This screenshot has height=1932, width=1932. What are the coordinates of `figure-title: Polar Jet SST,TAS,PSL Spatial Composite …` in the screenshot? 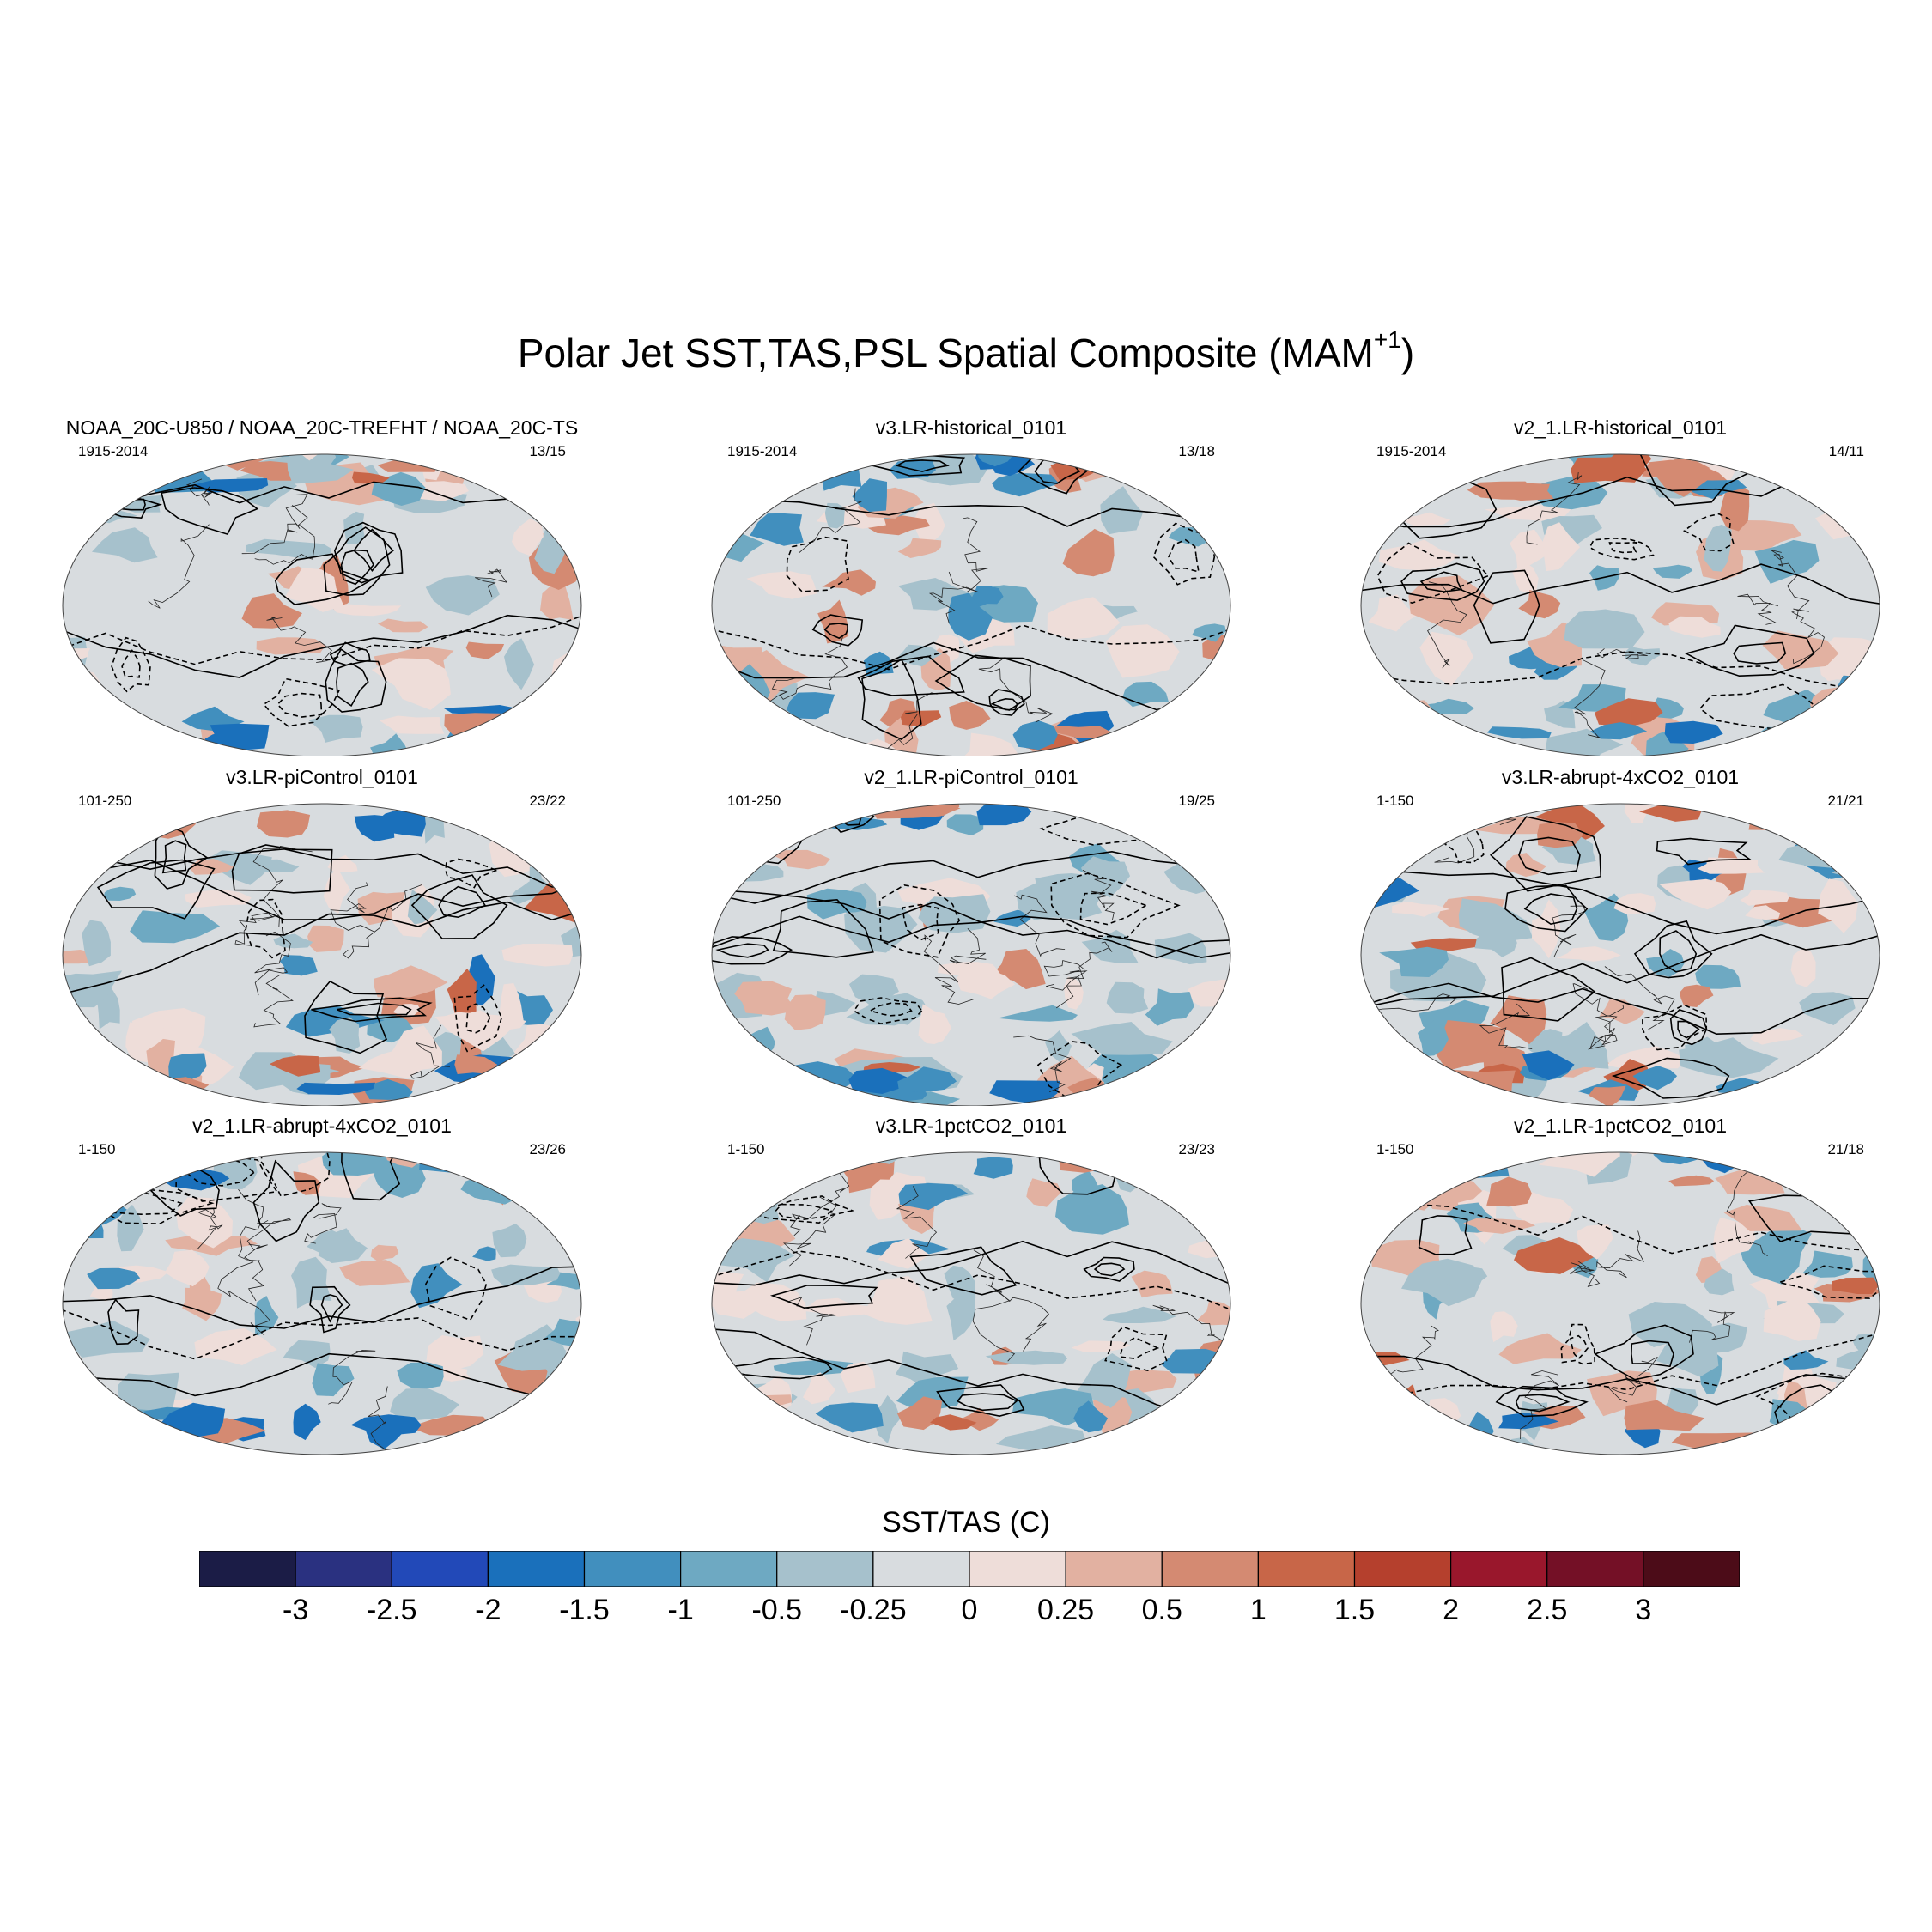 It's located at (966, 350).